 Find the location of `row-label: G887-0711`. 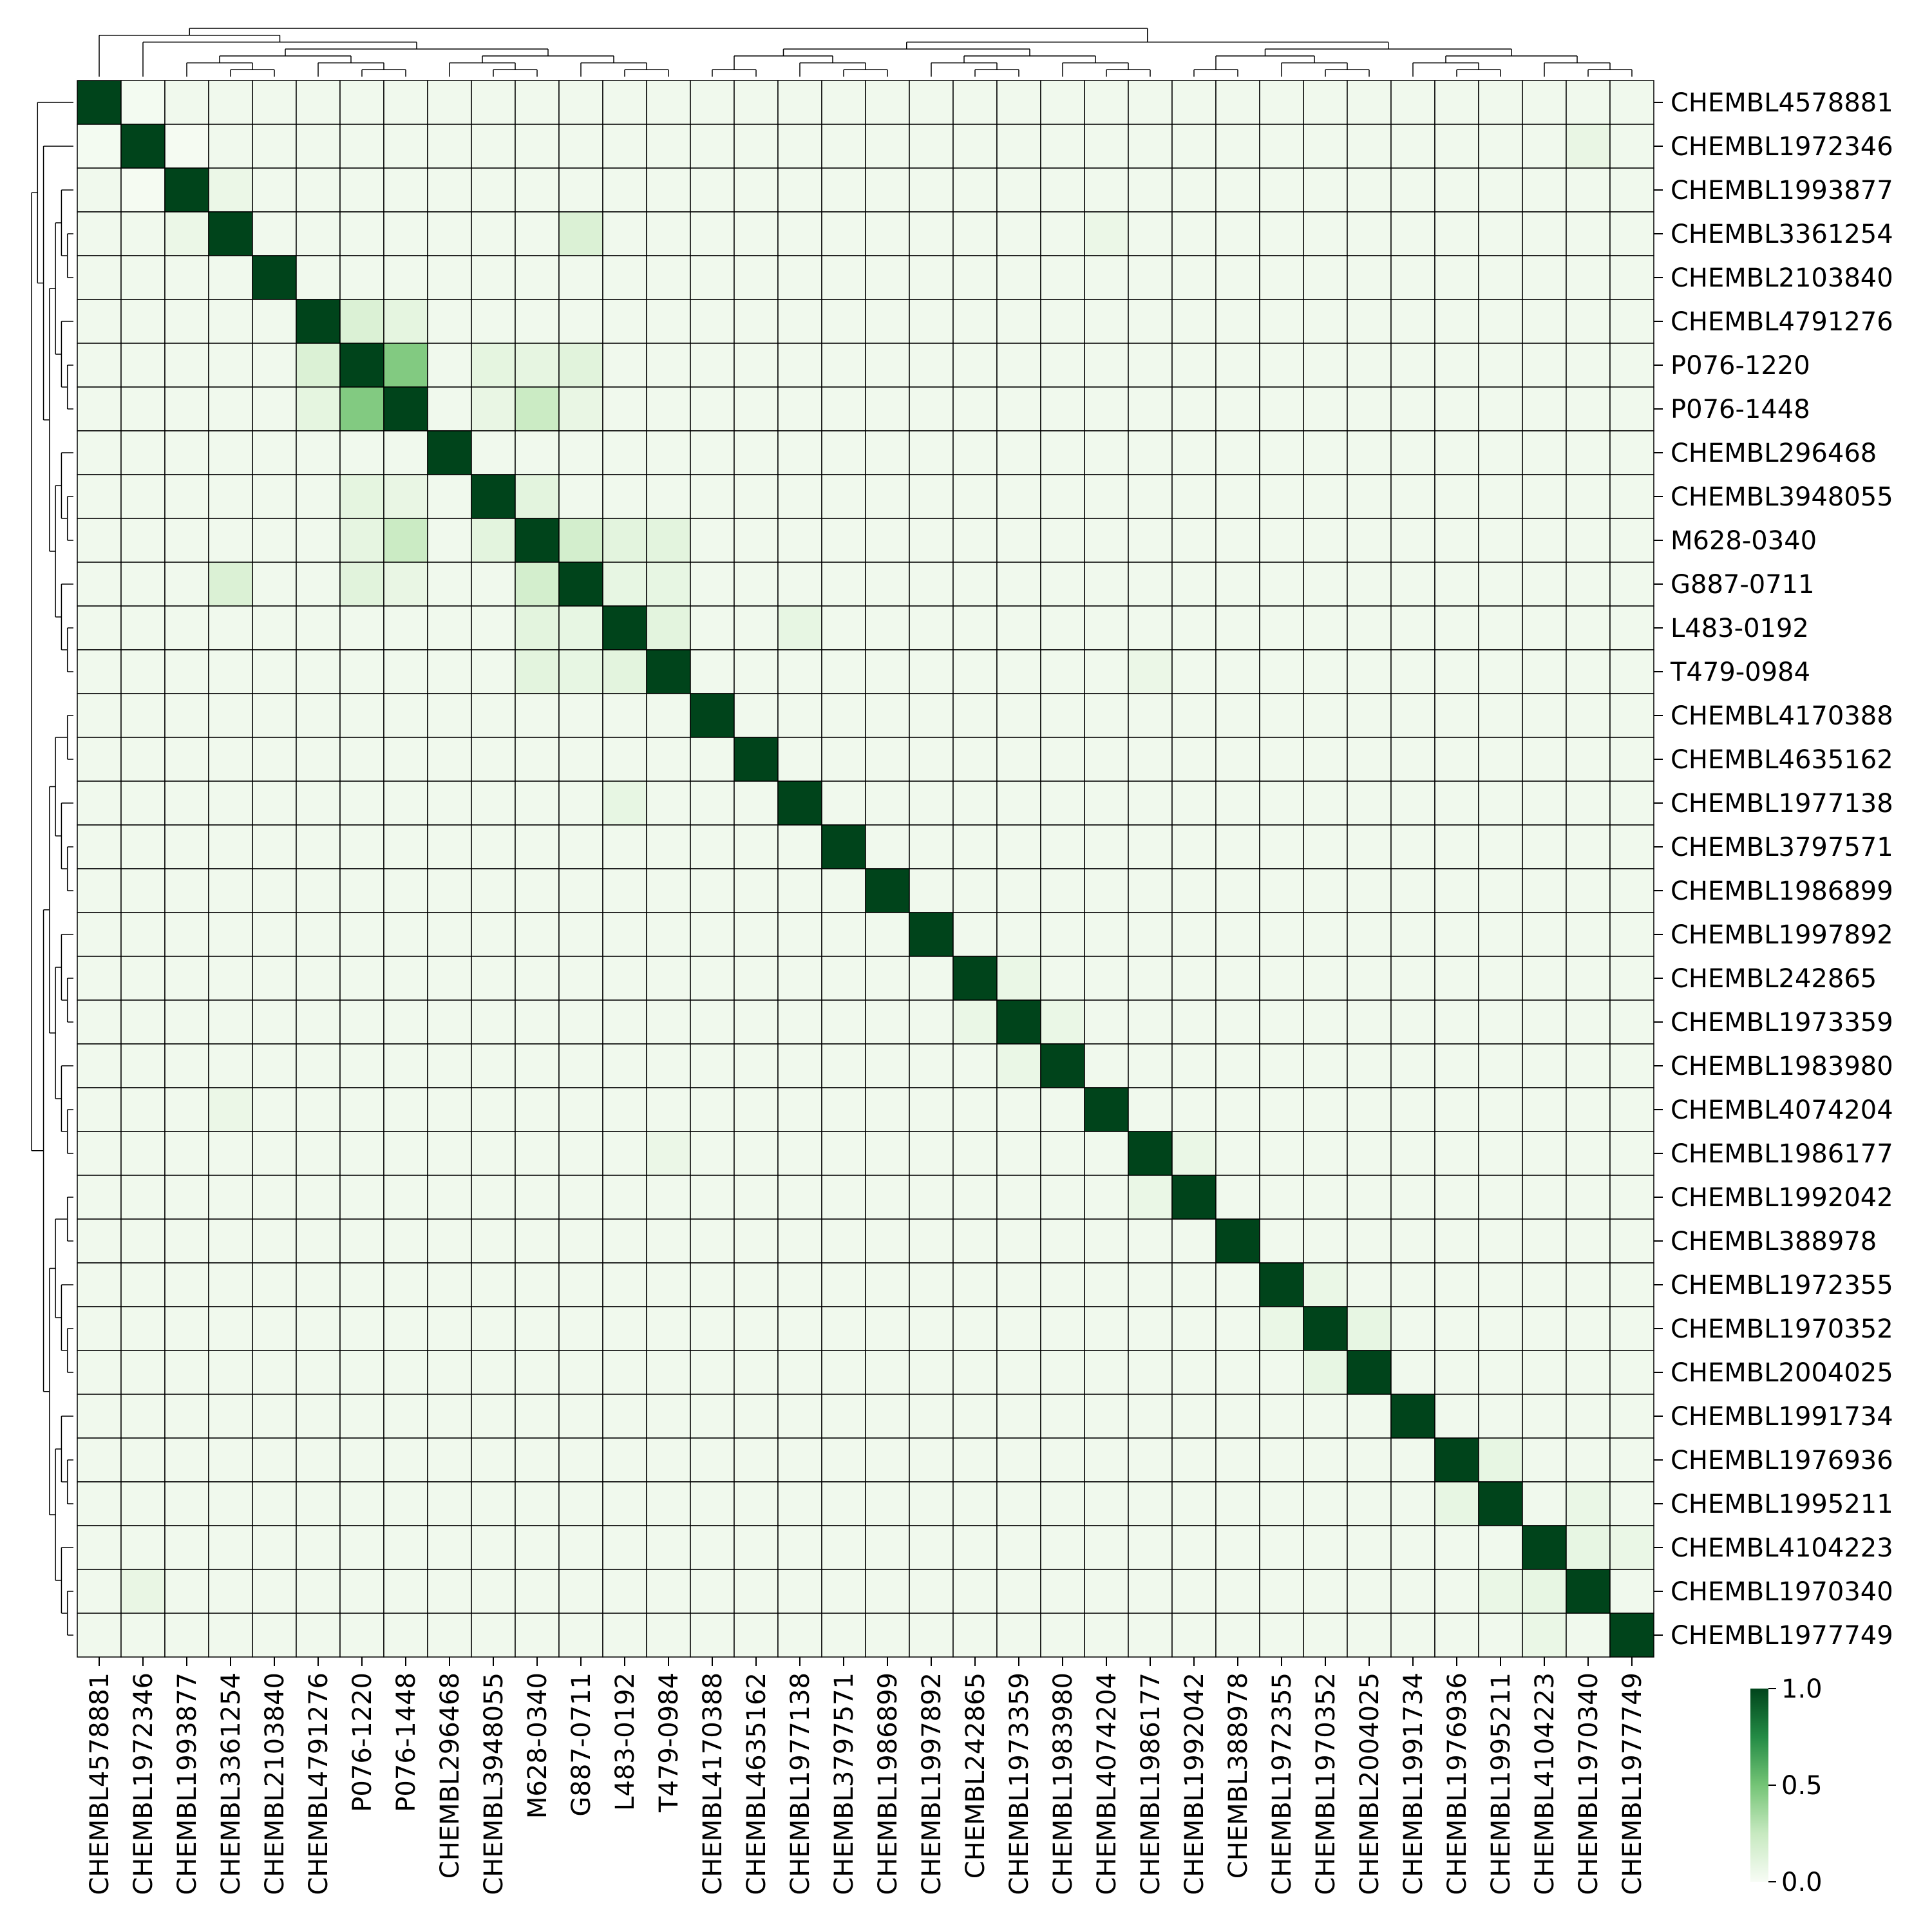

row-label: G887-0711 is located at coordinates (1743, 585).